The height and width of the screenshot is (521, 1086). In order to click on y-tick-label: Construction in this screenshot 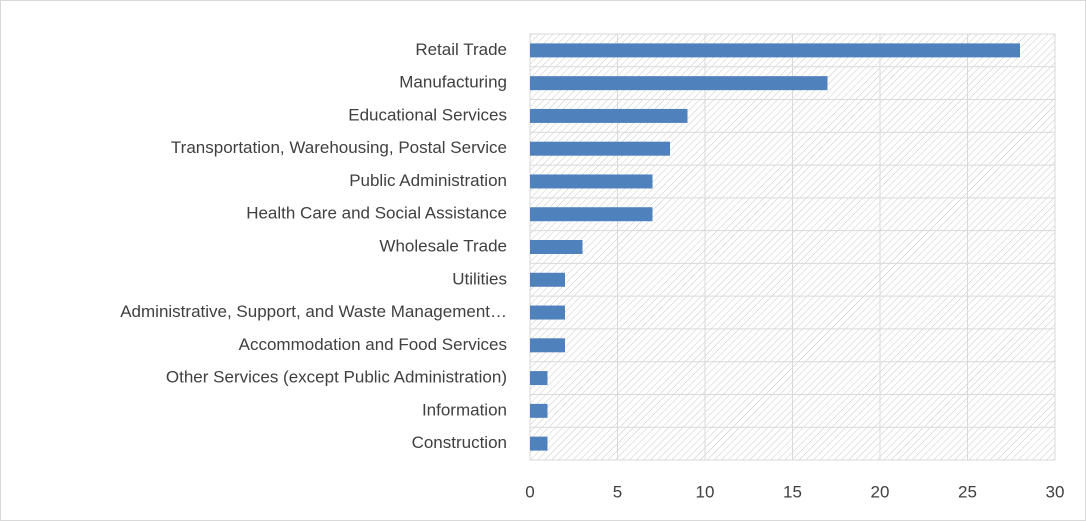, I will do `click(459, 442)`.